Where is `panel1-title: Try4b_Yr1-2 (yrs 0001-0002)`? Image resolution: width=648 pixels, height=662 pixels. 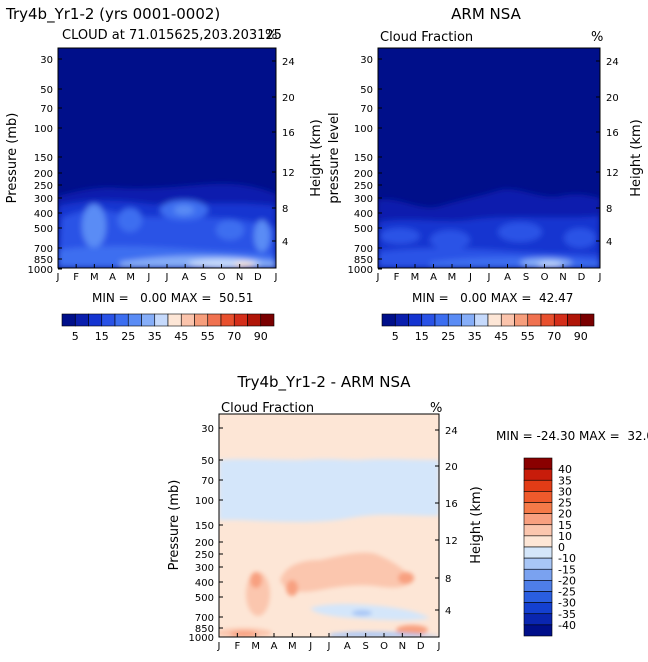
panel1-title: Try4b_Yr1-2 (yrs 0001-0002) is located at coordinates (112, 14).